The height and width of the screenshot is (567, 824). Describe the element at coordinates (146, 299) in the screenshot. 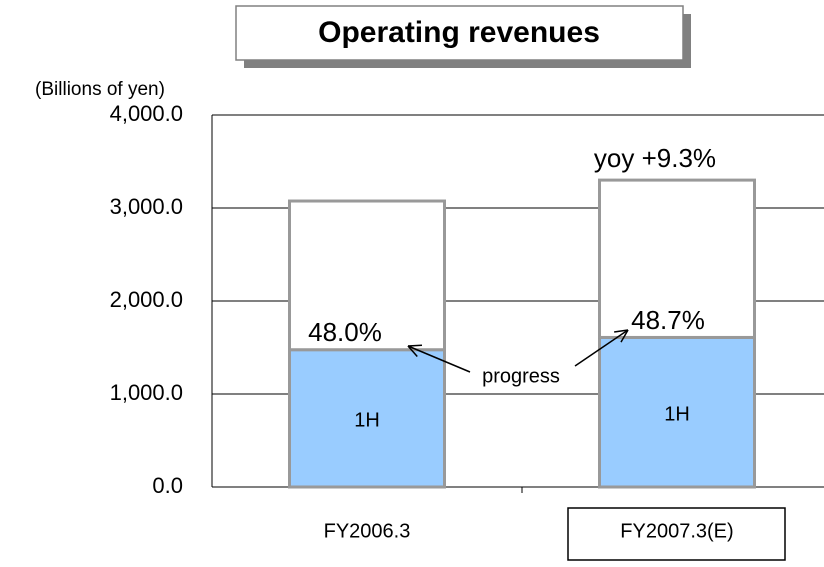

I see `y-tick-label: 2,000.0` at that location.